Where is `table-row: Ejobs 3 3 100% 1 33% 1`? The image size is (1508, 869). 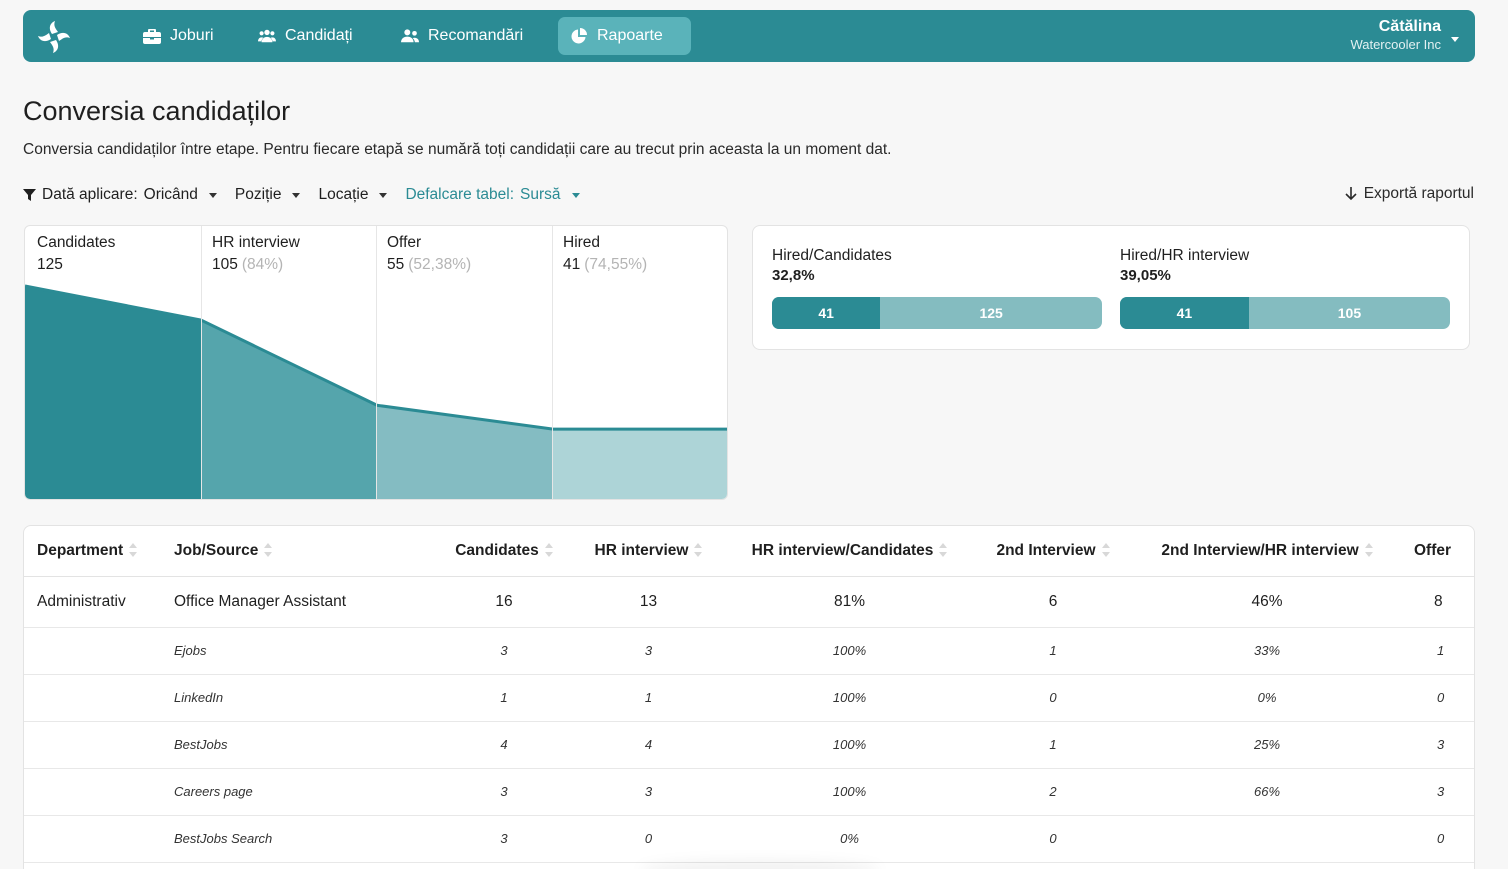
table-row: Ejobs 3 3 100% 1 33% 1 is located at coordinates (749, 651).